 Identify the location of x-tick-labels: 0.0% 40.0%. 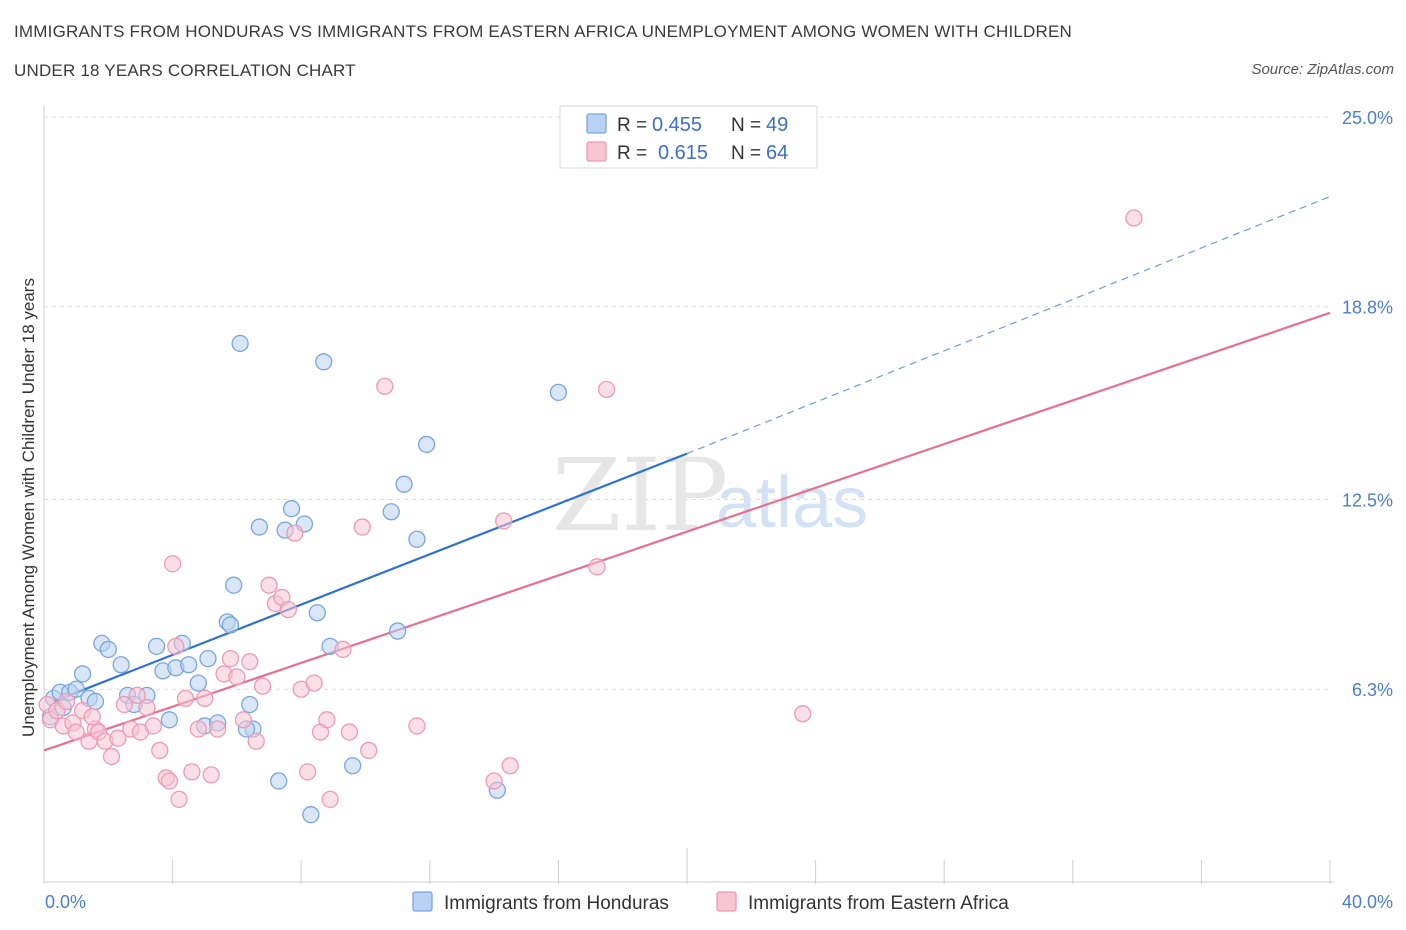
(719, 902).